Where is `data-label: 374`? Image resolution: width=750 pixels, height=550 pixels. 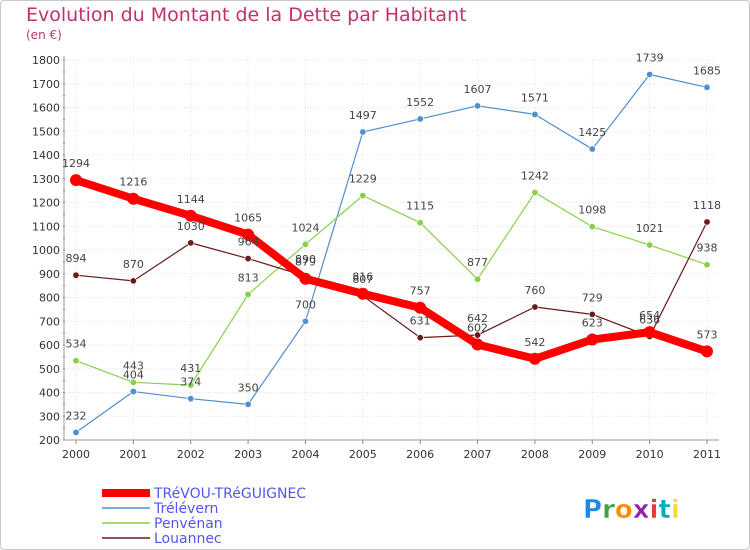
data-label: 374 is located at coordinates (190, 382).